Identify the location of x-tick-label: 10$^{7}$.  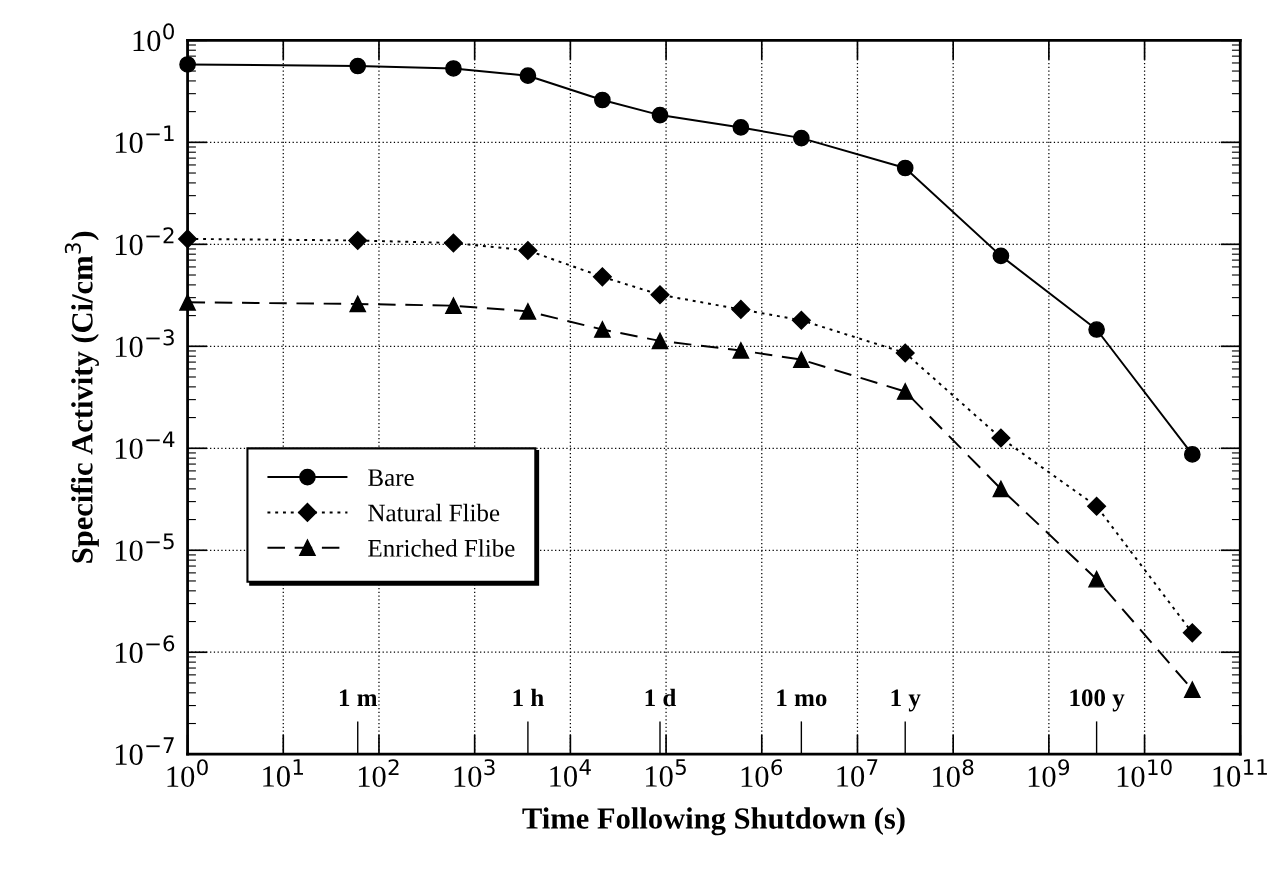
(857, 773).